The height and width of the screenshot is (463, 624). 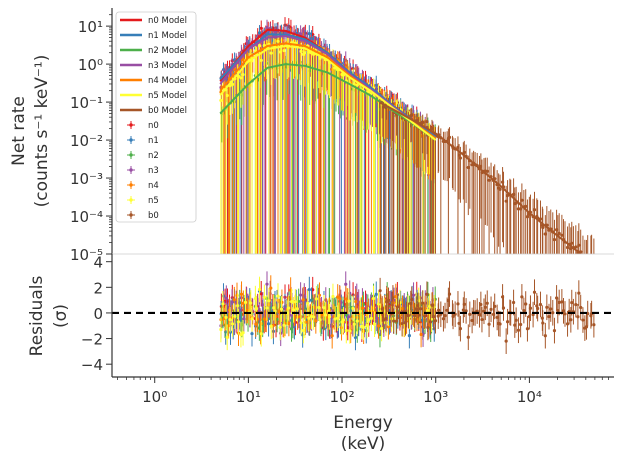 I want to click on residuals-plot-area, so click(x=363, y=312).